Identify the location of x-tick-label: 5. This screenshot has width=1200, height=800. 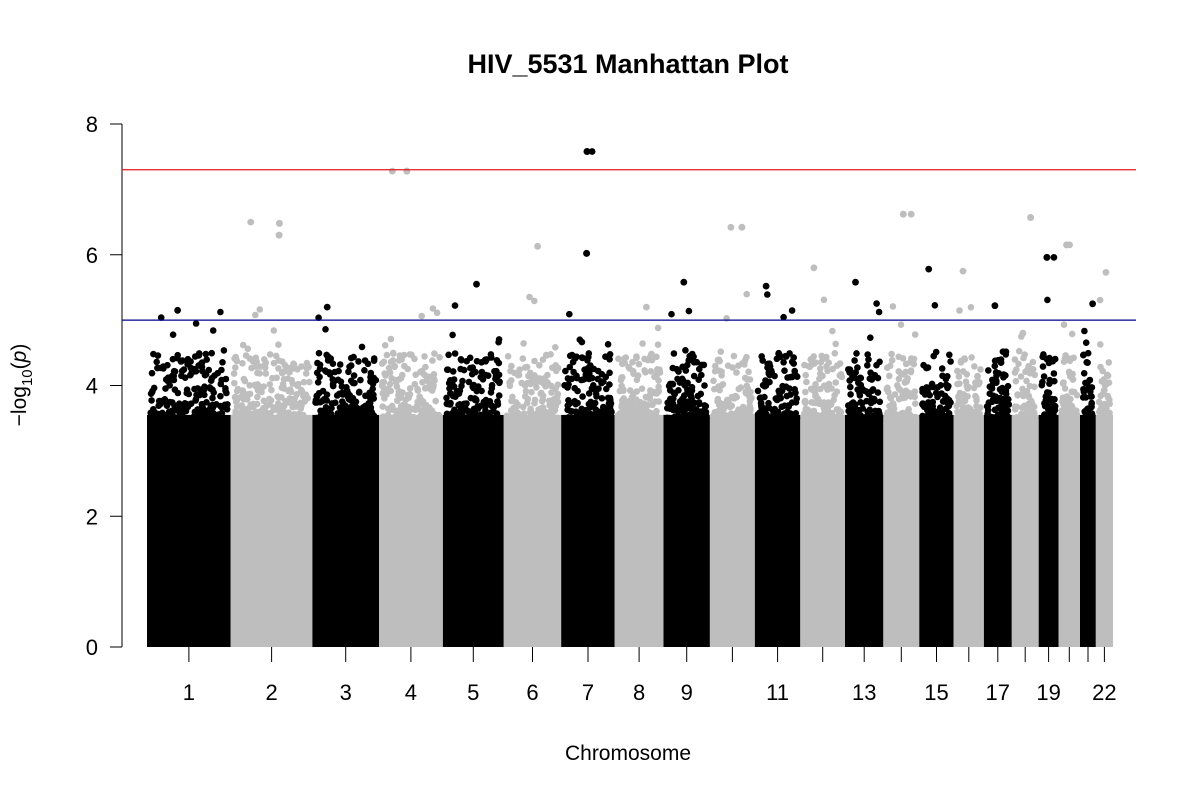
(473, 692).